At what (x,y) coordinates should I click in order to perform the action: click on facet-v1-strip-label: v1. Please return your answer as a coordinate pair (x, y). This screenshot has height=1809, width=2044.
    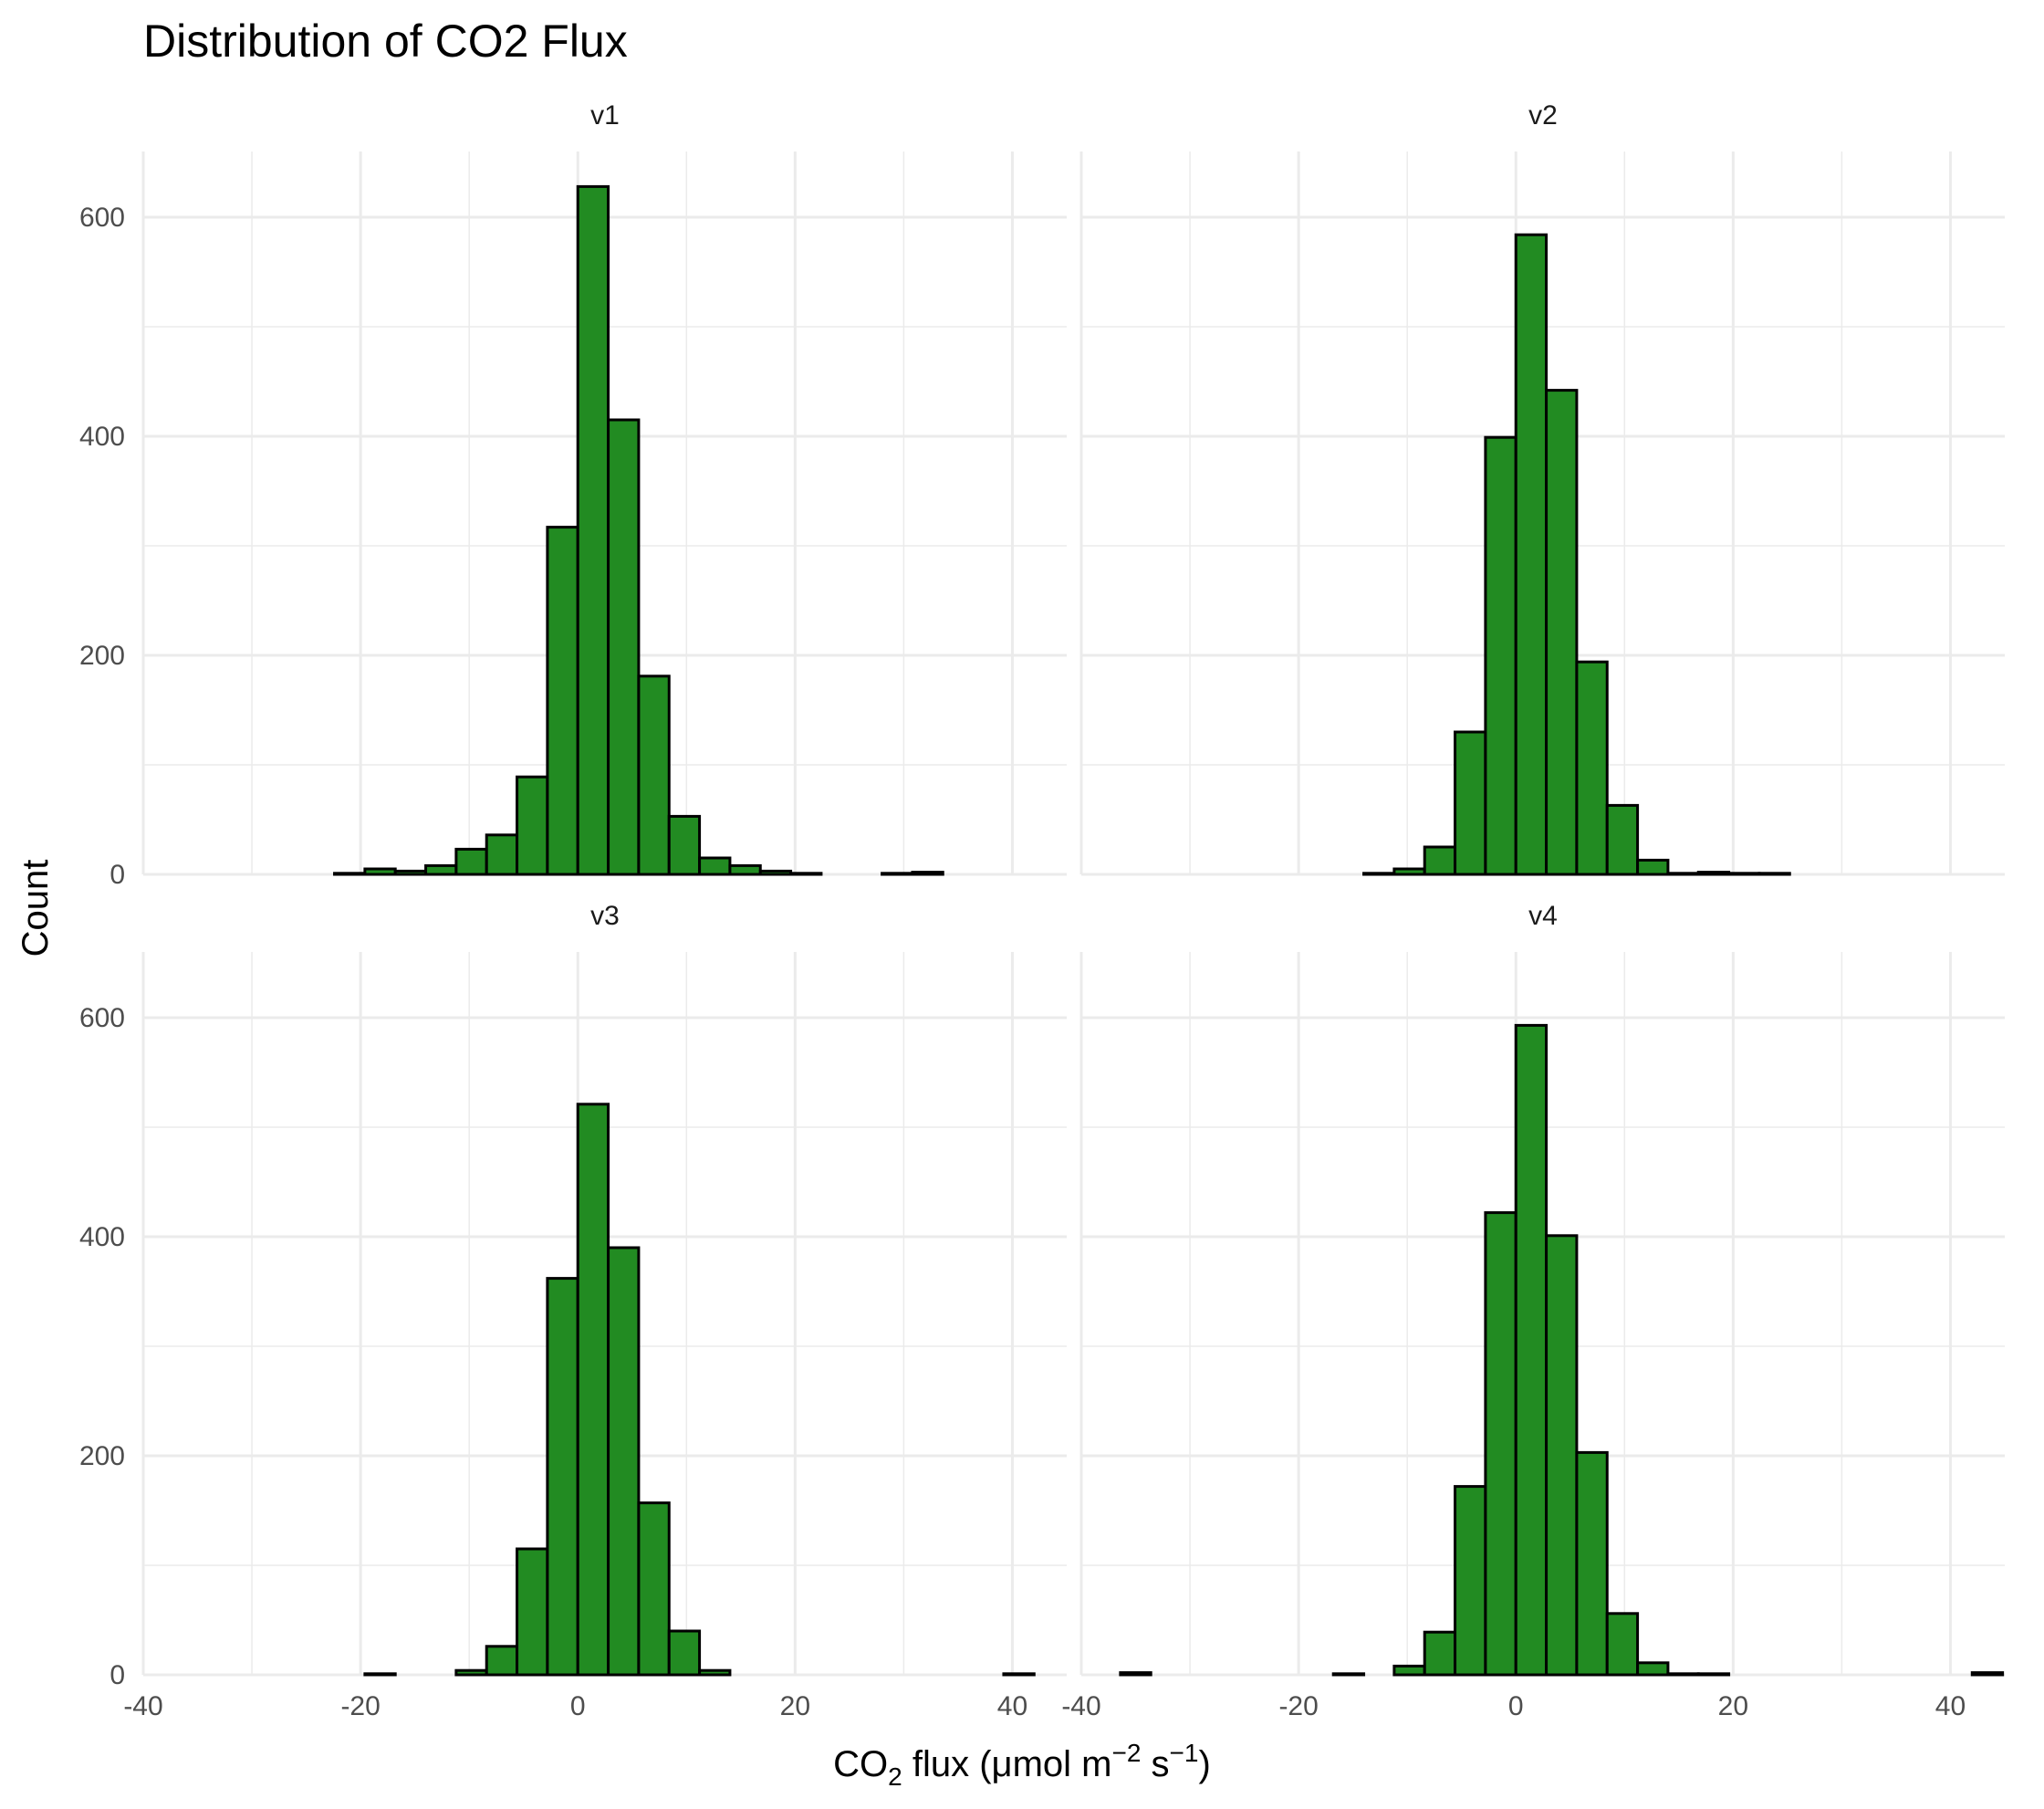
    Looking at the image, I should click on (605, 115).